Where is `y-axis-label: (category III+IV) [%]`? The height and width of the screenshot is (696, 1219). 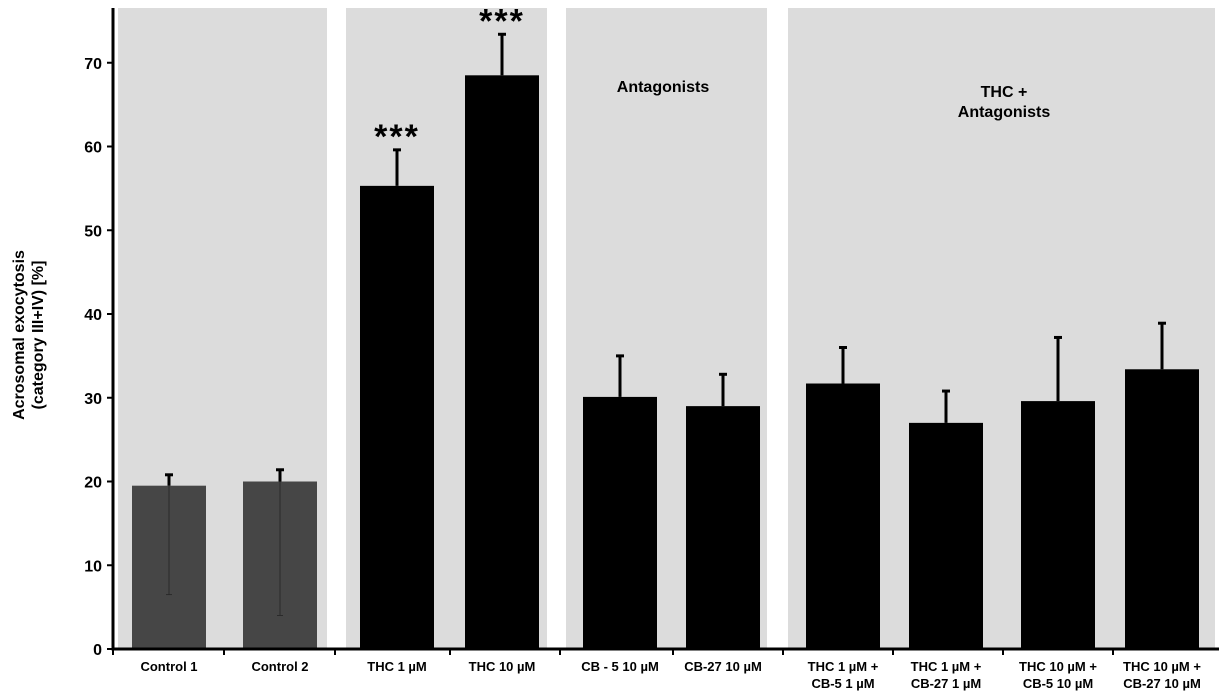
y-axis-label: (category III+IV) [%] is located at coordinates (38, 335).